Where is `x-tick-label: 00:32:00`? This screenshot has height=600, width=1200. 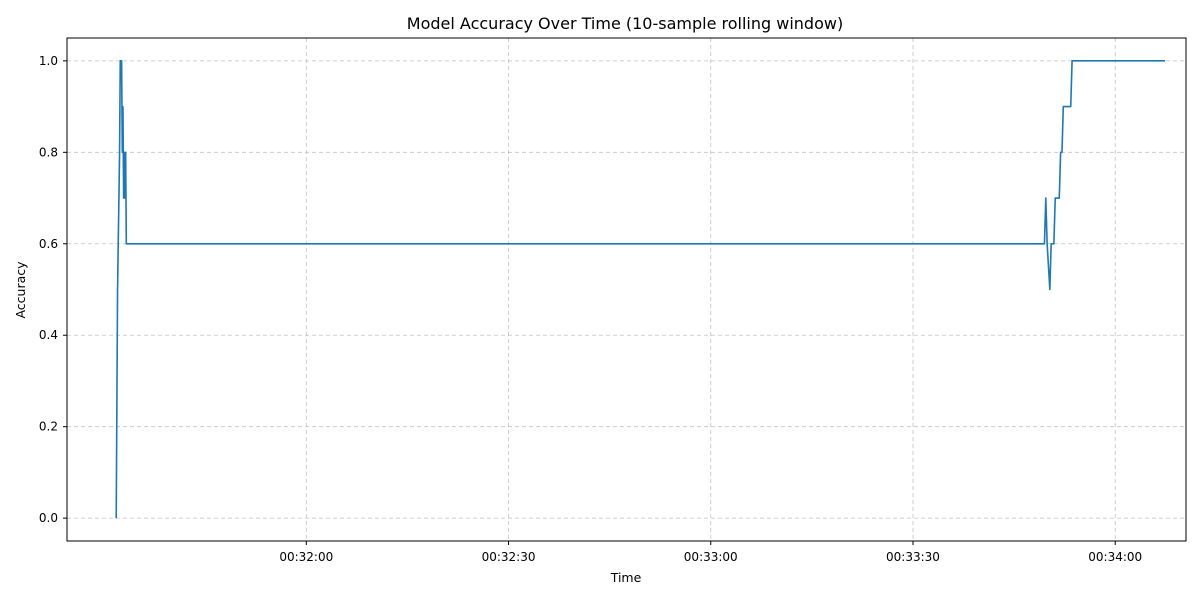 x-tick-label: 00:32:00 is located at coordinates (306, 557).